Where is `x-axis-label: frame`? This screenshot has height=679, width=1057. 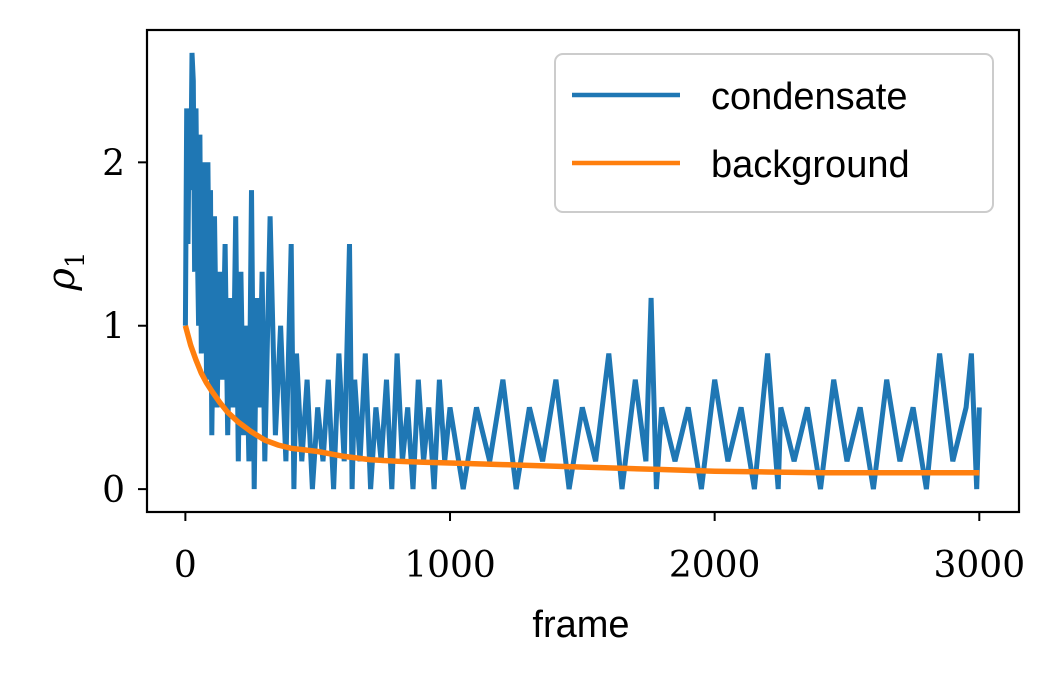
x-axis-label: frame is located at coordinates (580, 625).